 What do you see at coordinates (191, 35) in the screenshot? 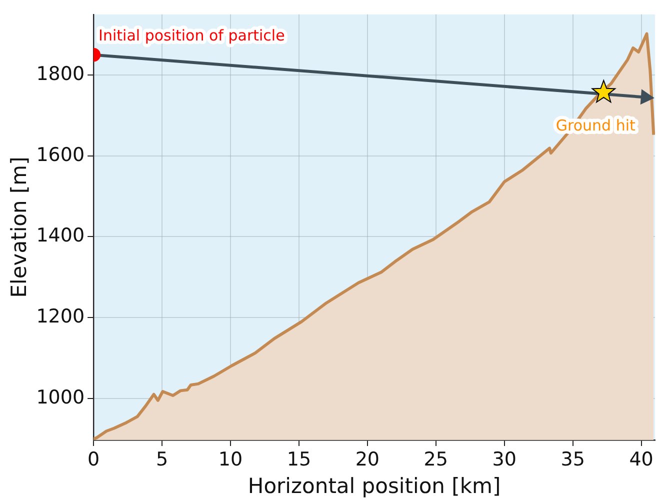
I see `annotation: Initial position of particle` at bounding box center [191, 35].